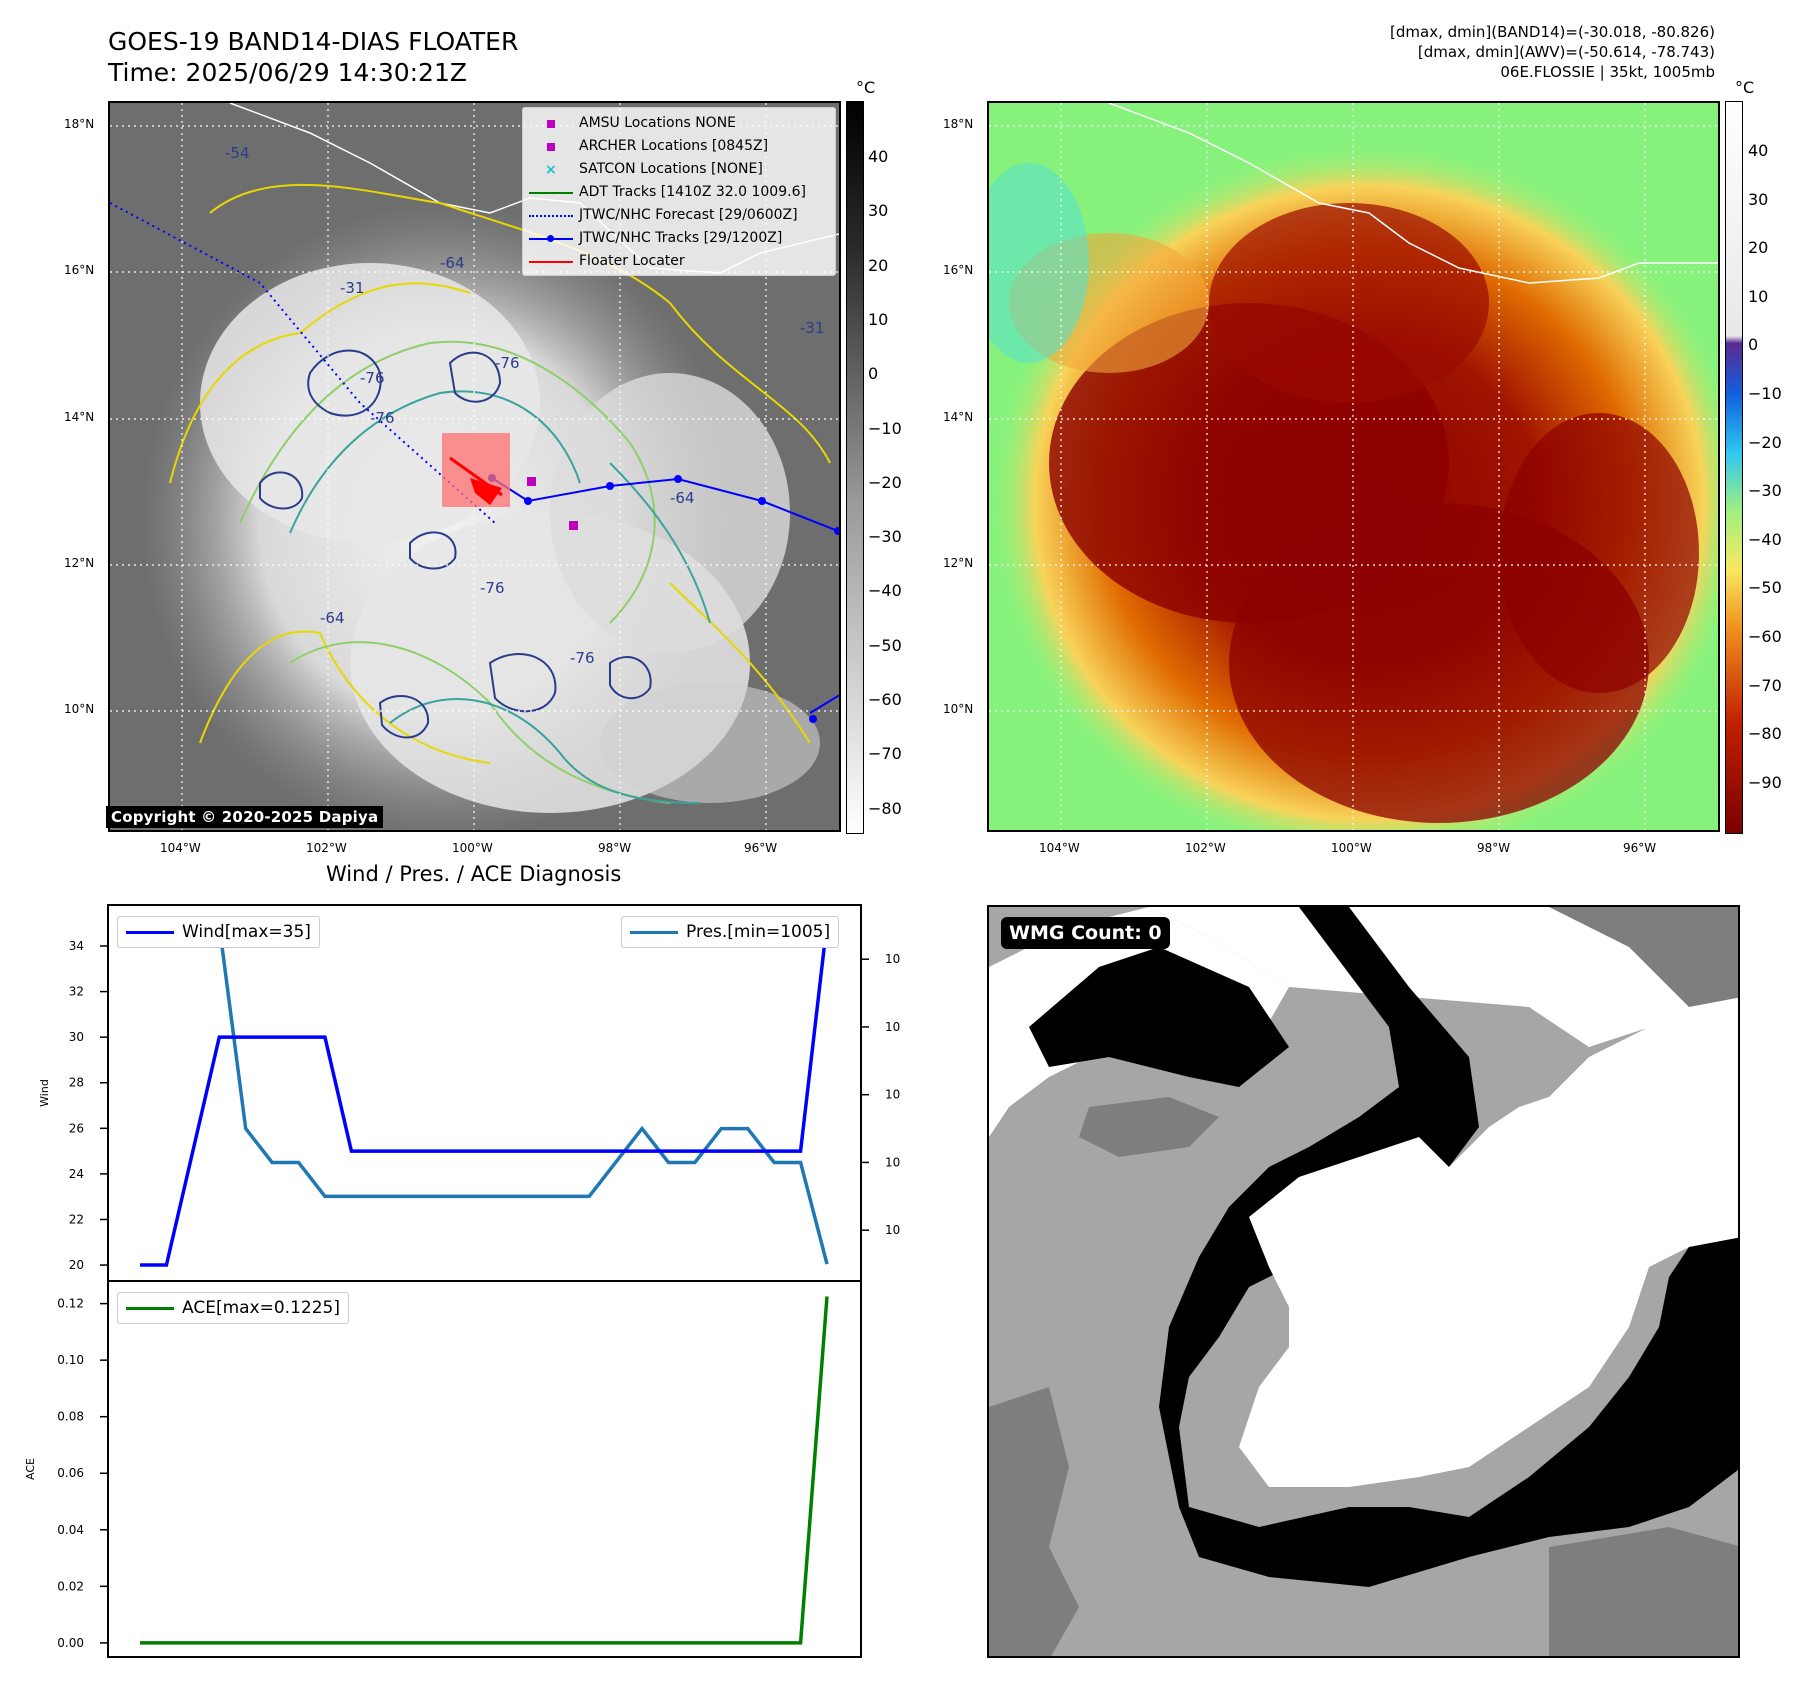 This screenshot has height=1690, width=1801. Describe the element at coordinates (1765, 685) in the screenshot. I see `colorbar-tick-label: −70` at that location.